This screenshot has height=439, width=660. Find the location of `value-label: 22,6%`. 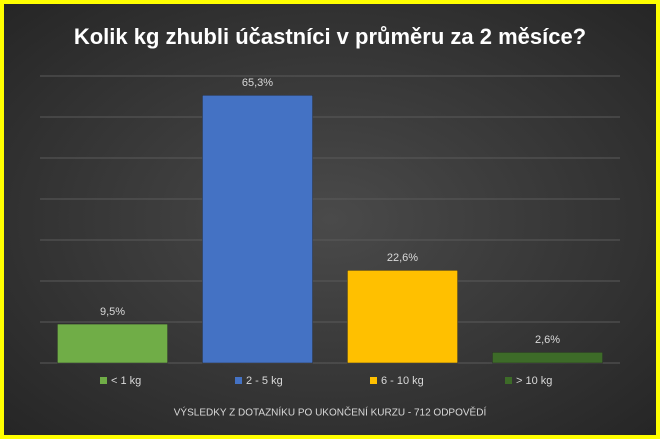

value-label: 22,6% is located at coordinates (402, 258).